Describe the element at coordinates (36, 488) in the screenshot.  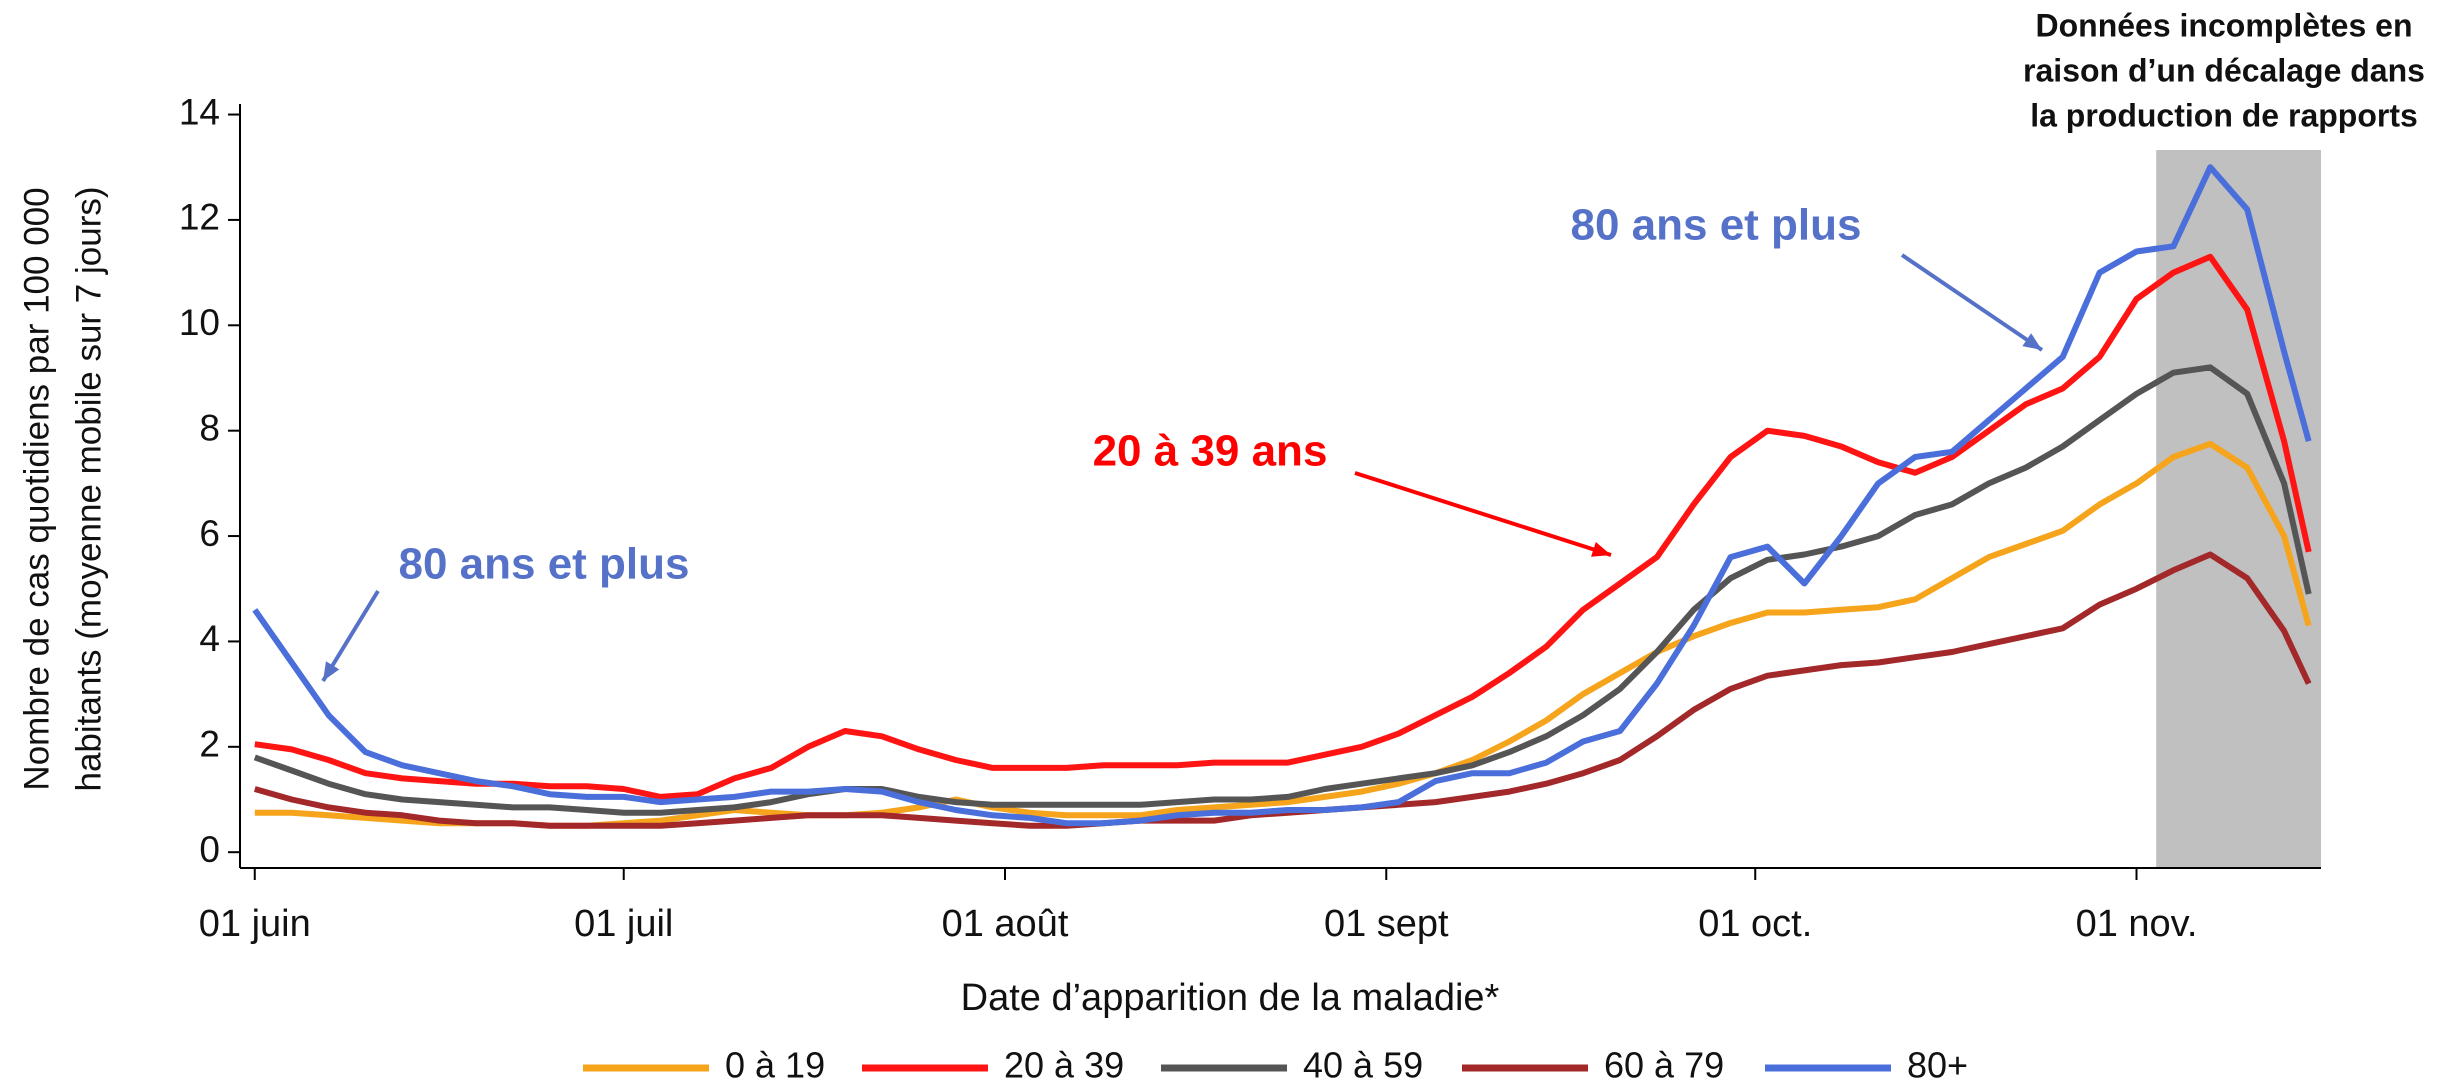
I see `y-axis-title: Nombre de cas quotidiens par 100 000` at that location.